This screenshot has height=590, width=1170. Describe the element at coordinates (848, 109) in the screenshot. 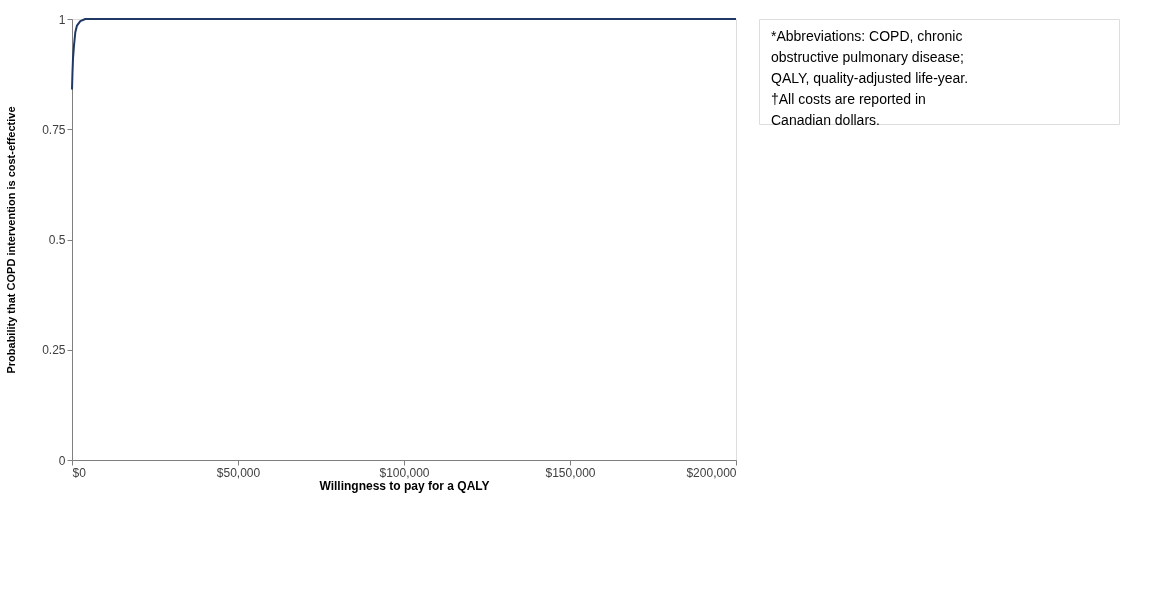

I see `text: †All costs are reported in Canadian dollars.` at that location.